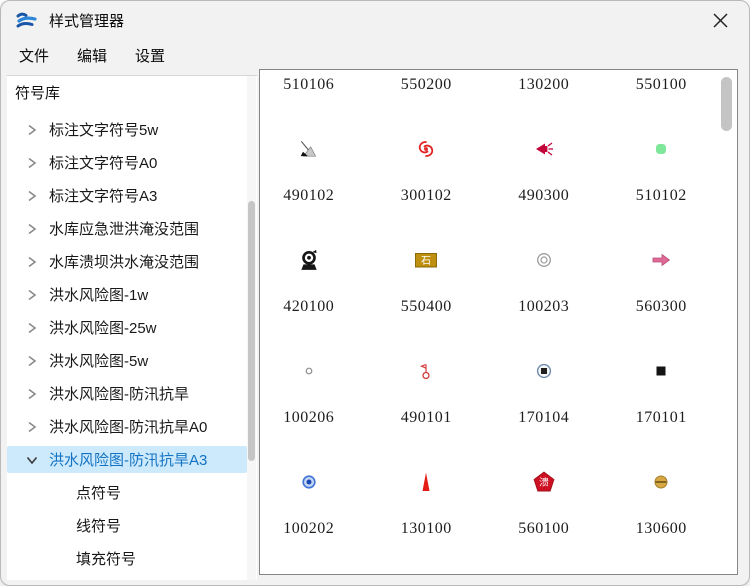 This screenshot has height=586, width=750. I want to click on tree-item-label: 洪水风险图-5w, so click(99, 361).